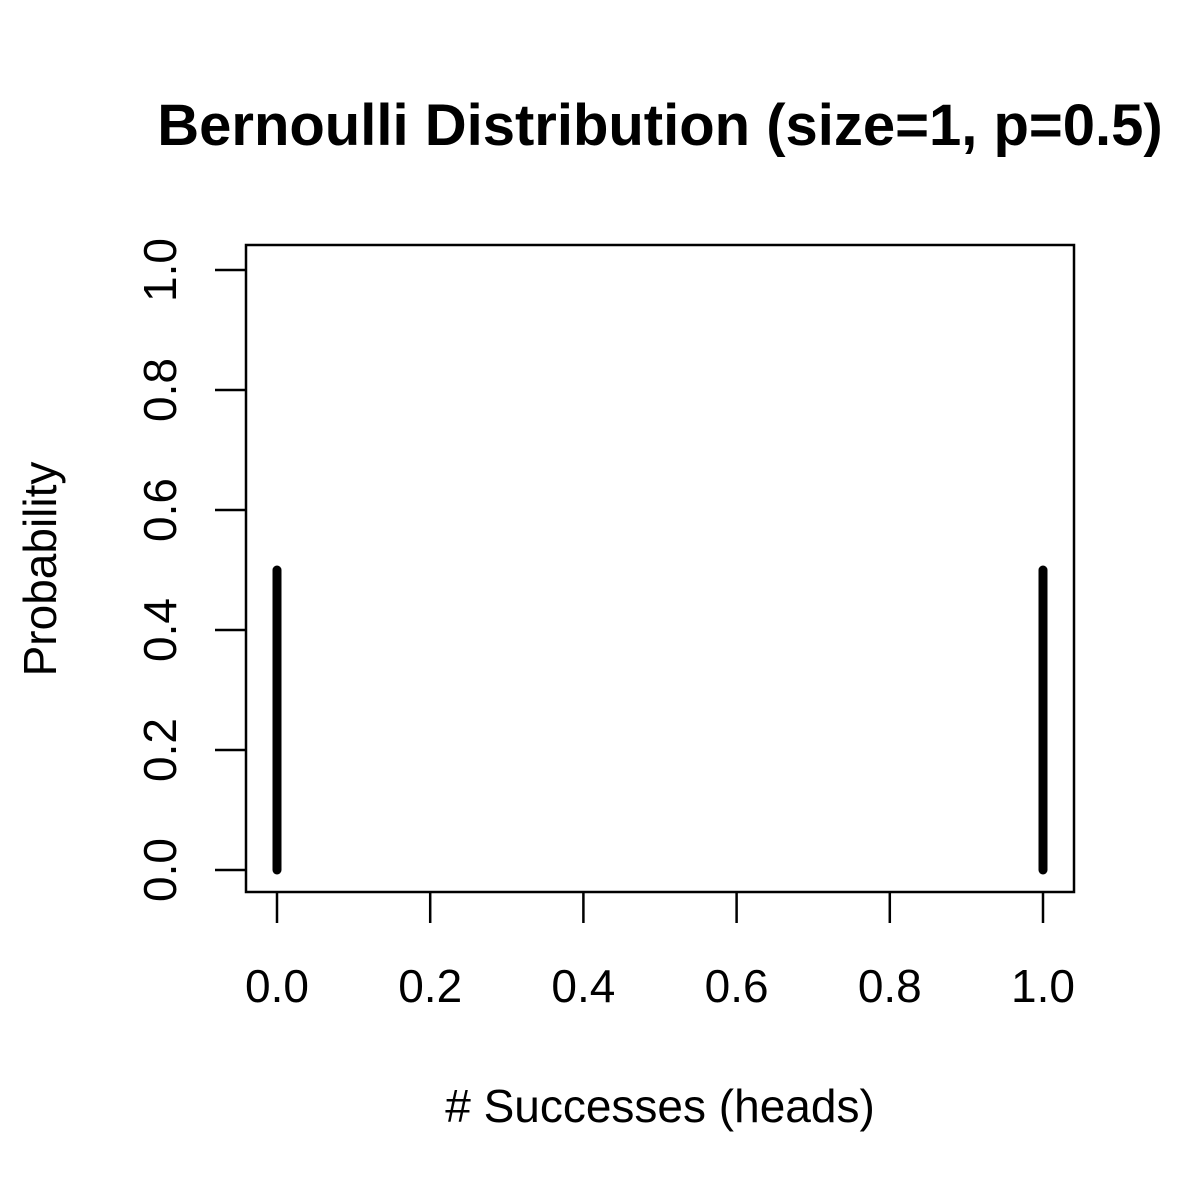 Image resolution: width=1200 pixels, height=1200 pixels. What do you see at coordinates (160, 510) in the screenshot?
I see `y-tick-label: 0.6` at bounding box center [160, 510].